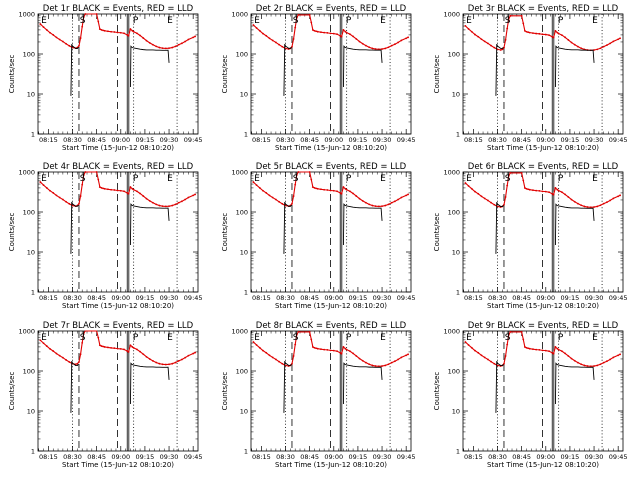 The height and width of the screenshot is (480, 640). What do you see at coordinates (29, 372) in the screenshot?
I see `y-tick-label: 100` at bounding box center [29, 372].